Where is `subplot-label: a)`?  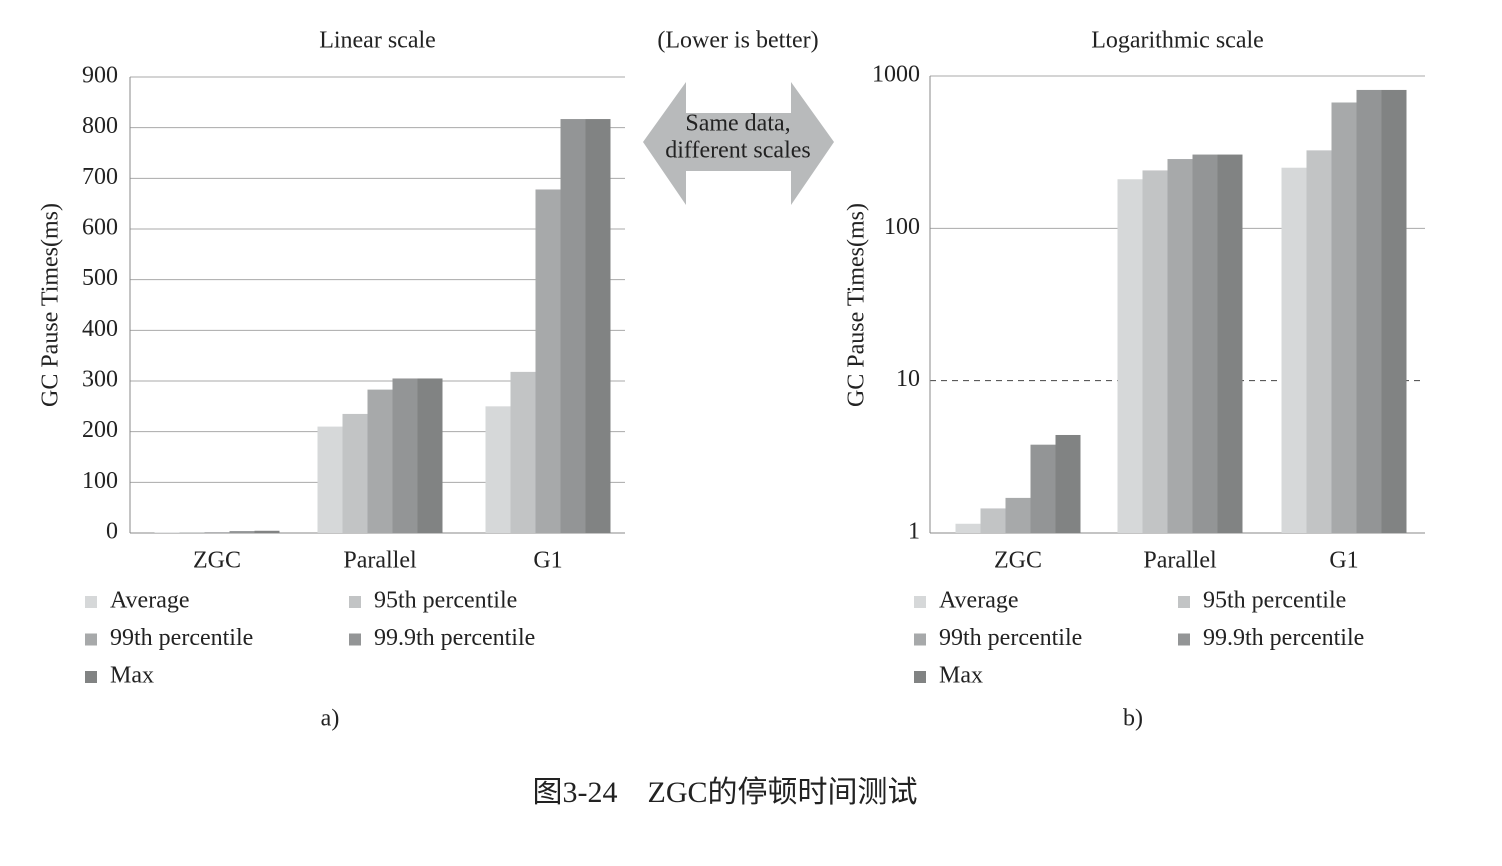 subplot-label: a) is located at coordinates (330, 719).